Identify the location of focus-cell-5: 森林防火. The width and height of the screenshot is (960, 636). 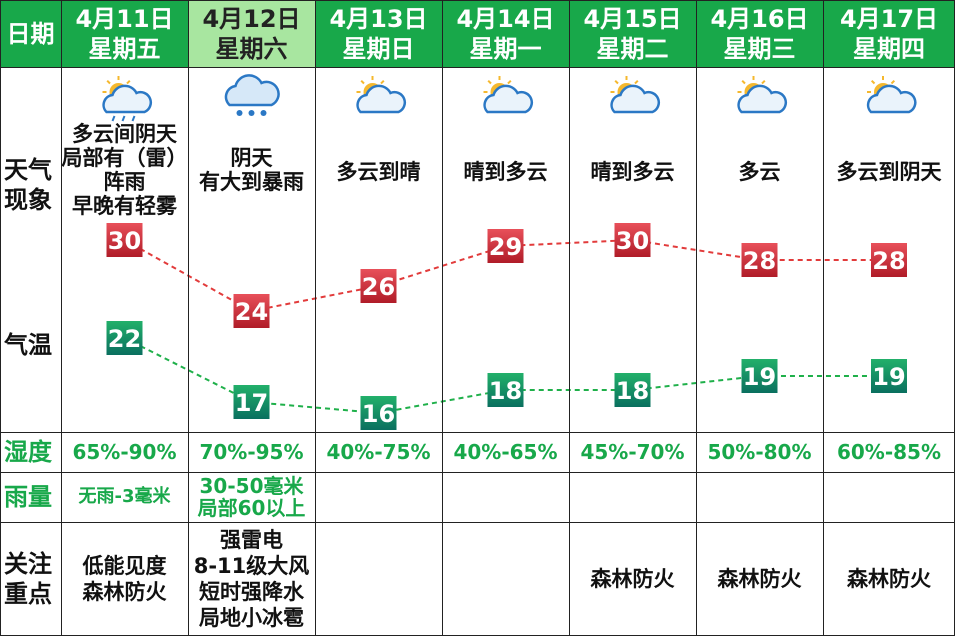
(632, 579).